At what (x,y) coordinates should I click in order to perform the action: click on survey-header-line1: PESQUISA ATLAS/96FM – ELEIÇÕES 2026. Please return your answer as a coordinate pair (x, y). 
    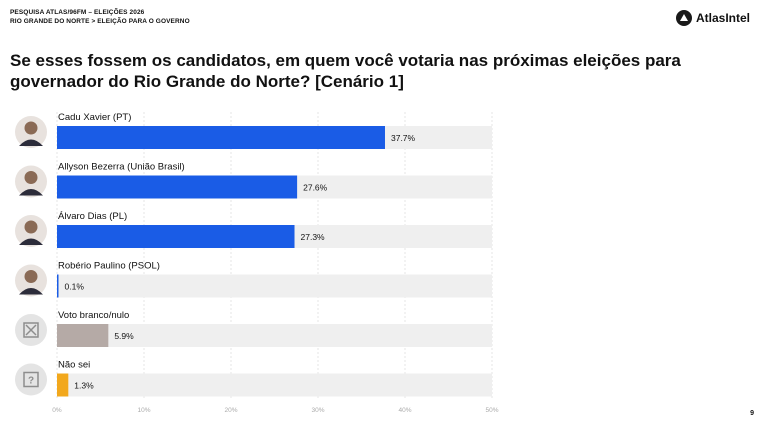
    Looking at the image, I should click on (77, 12).